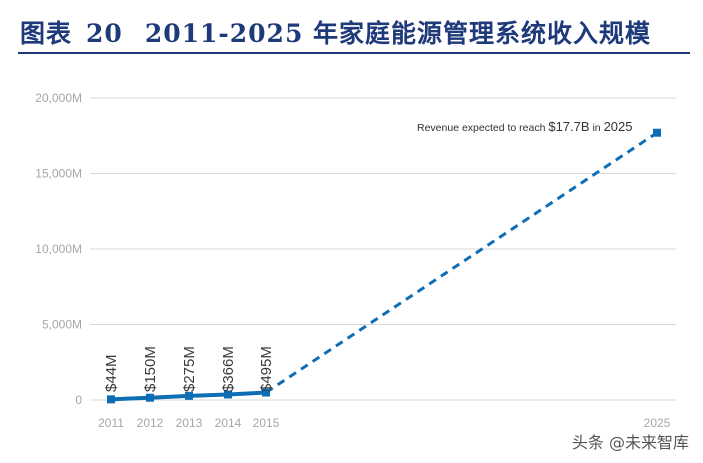 The height and width of the screenshot is (463, 703). Describe the element at coordinates (568, 126) in the screenshot. I see `annotation-value: $17.7B` at that location.